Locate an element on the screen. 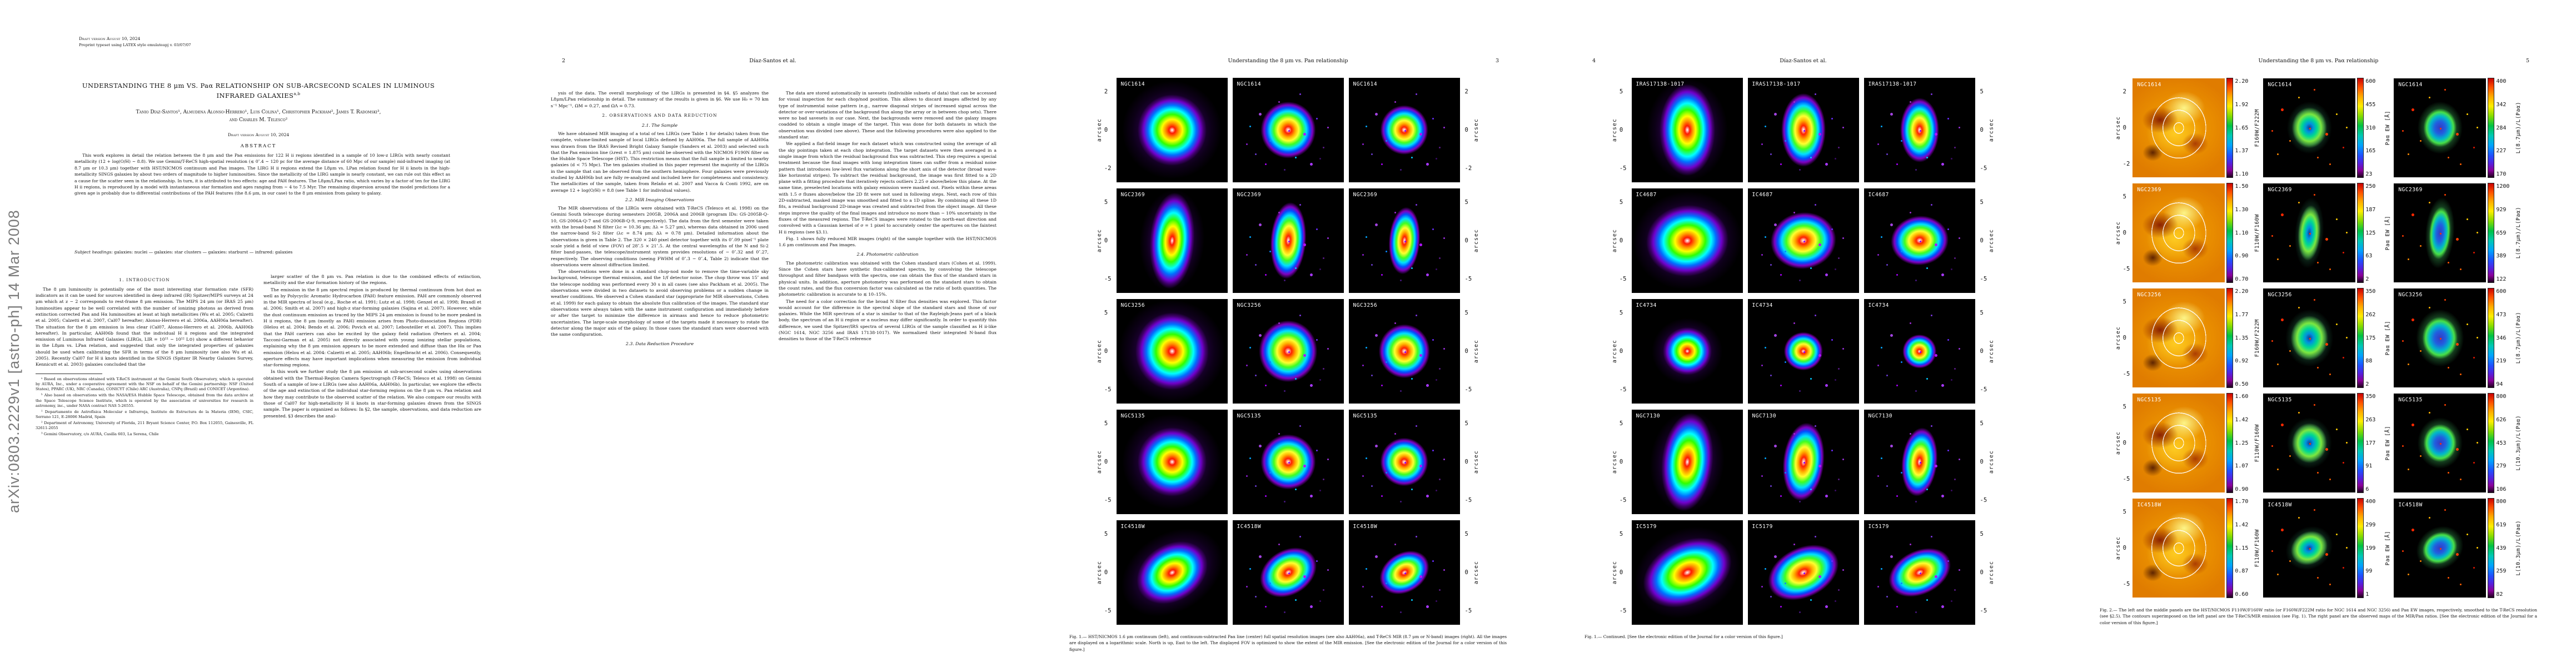 The height and width of the screenshot is (667, 2576). galaxy-panel-ngc1614-col1: NGC1614 is located at coordinates (1288, 130).